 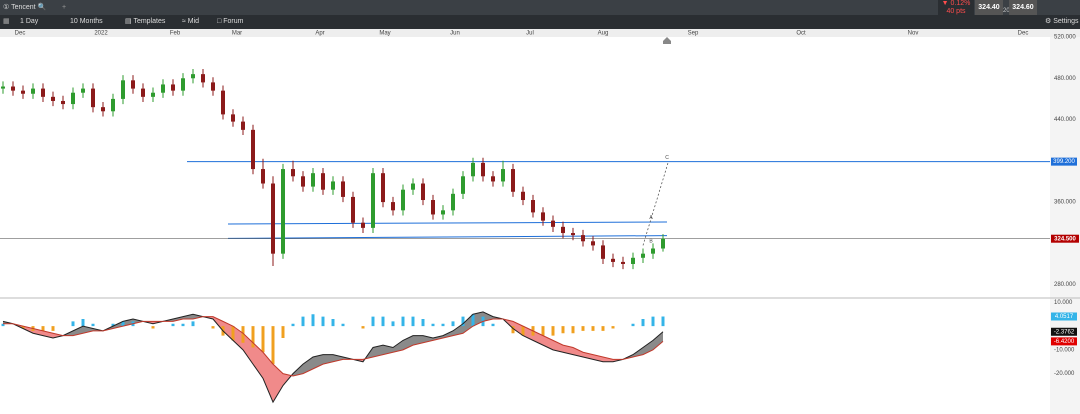 I want to click on ask: 324.60, so click(x=1023, y=7).